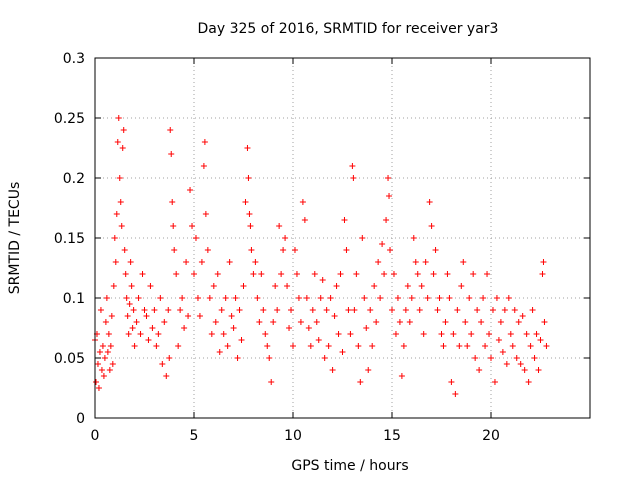  Describe the element at coordinates (392, 436) in the screenshot. I see `x-tick-label: 15` at that location.